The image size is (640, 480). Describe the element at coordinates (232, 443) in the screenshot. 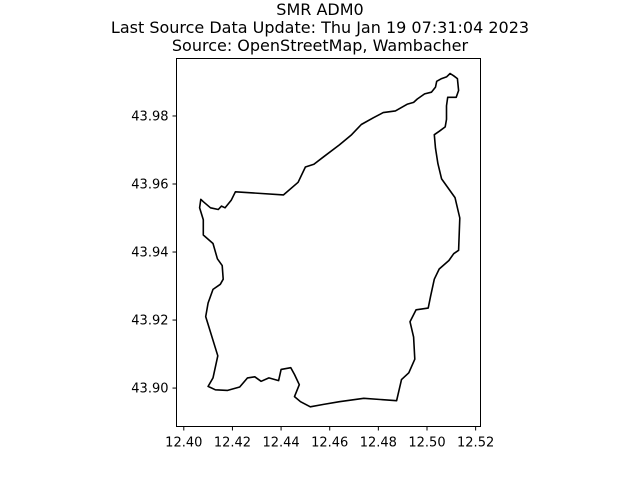

I see `x-tick-label: 12.42` at that location.